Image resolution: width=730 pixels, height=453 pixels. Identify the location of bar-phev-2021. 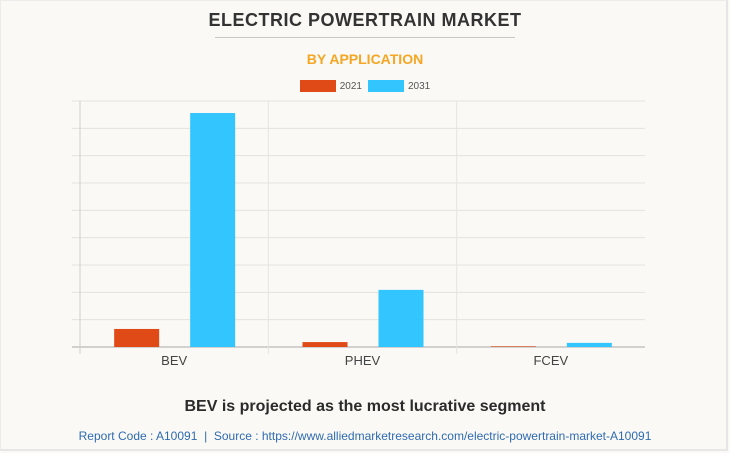
(325, 344).